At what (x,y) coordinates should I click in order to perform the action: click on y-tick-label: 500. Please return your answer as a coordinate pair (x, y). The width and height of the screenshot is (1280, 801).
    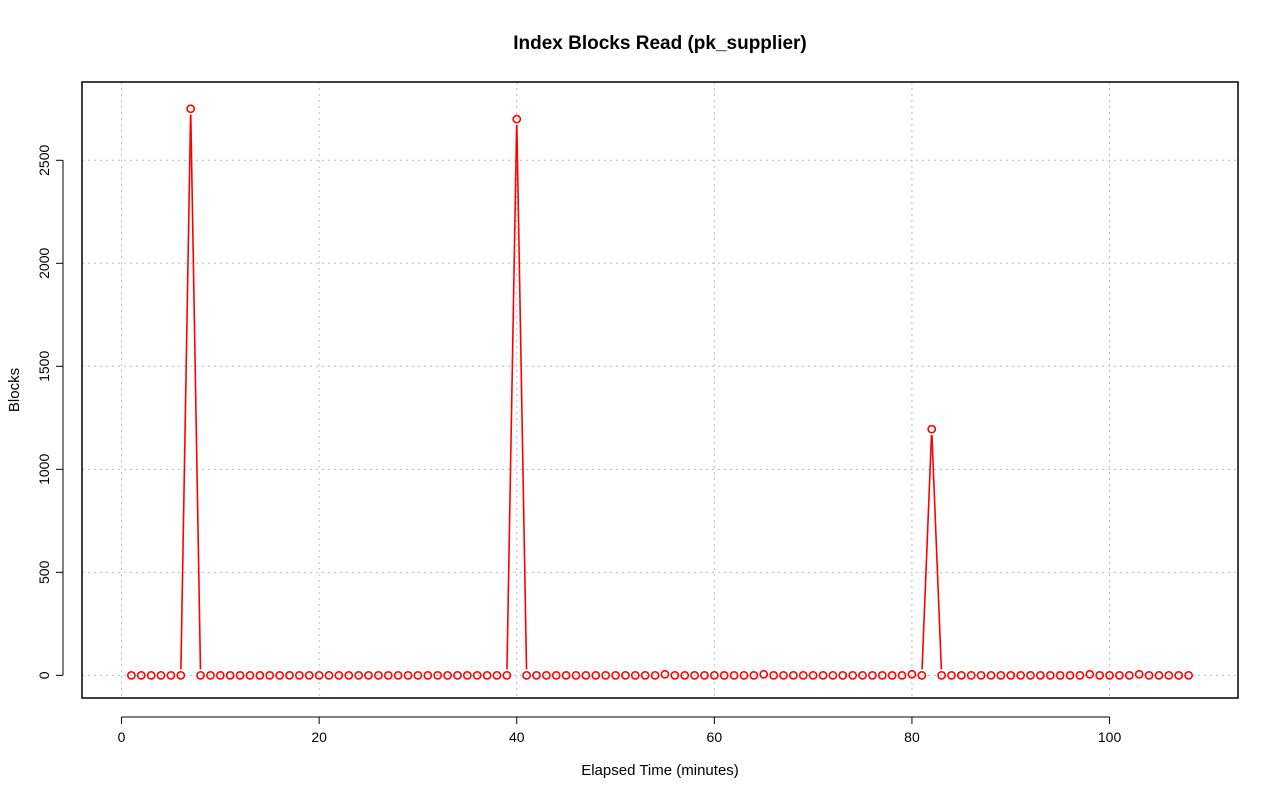
    Looking at the image, I should click on (44, 572).